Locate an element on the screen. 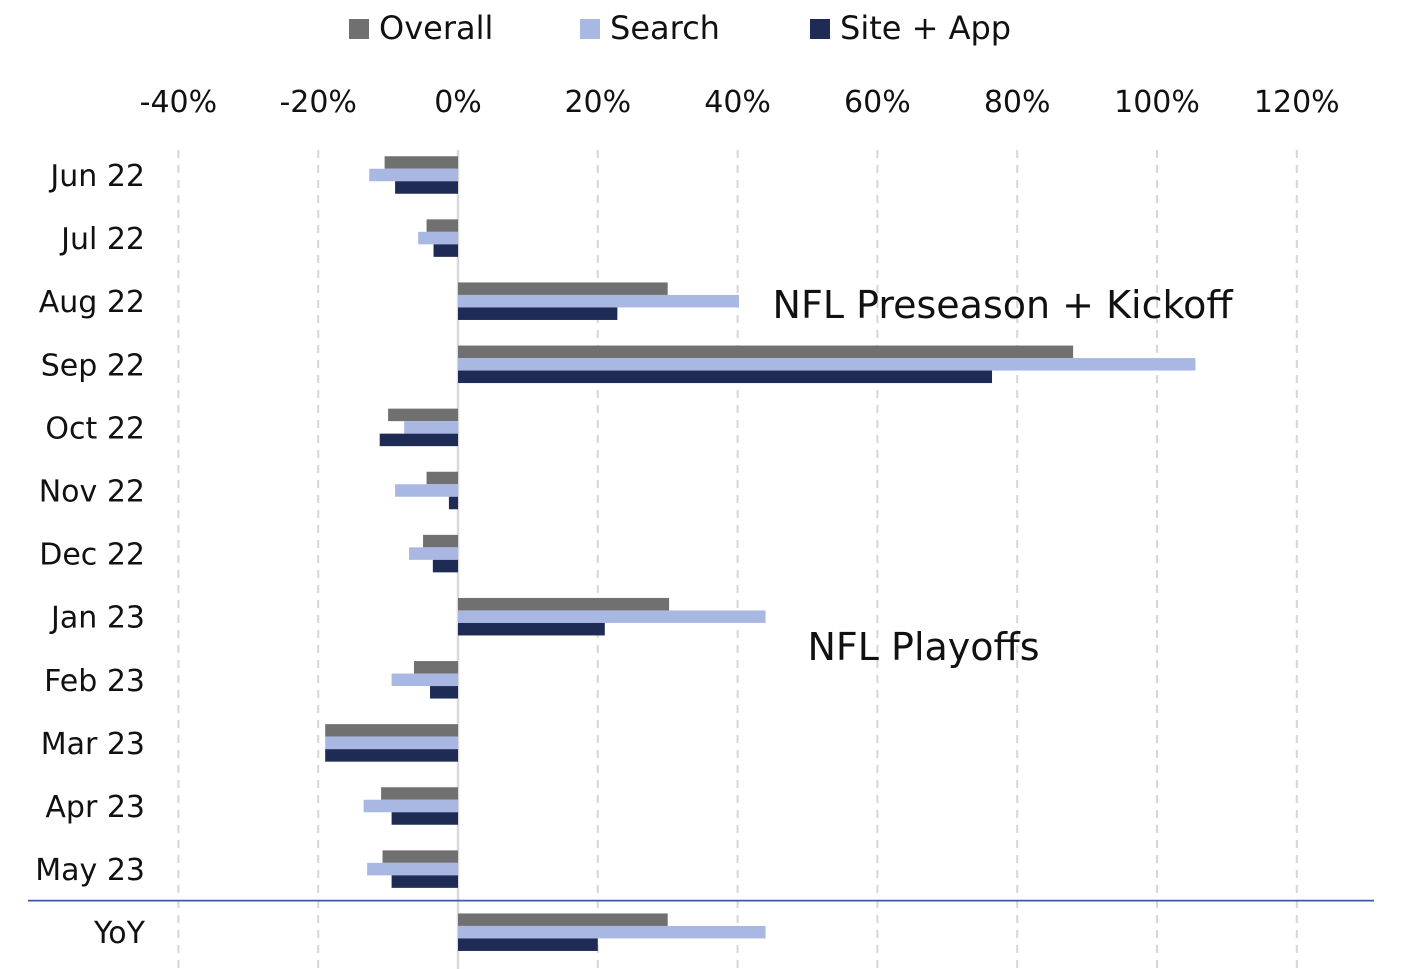 This screenshot has width=1402, height=969. category-label: Nov 22 is located at coordinates (92, 492).